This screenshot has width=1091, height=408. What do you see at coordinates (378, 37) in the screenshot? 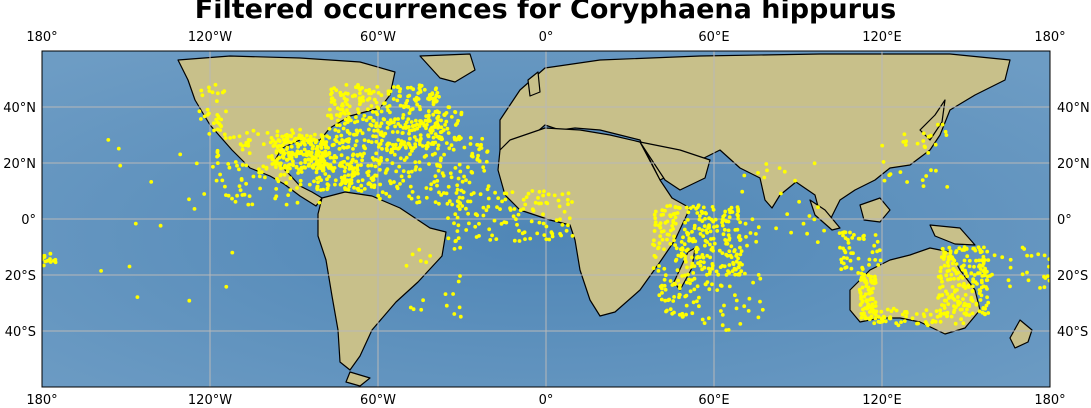
I see `top-lon-tick-label: 60°W` at bounding box center [378, 37].